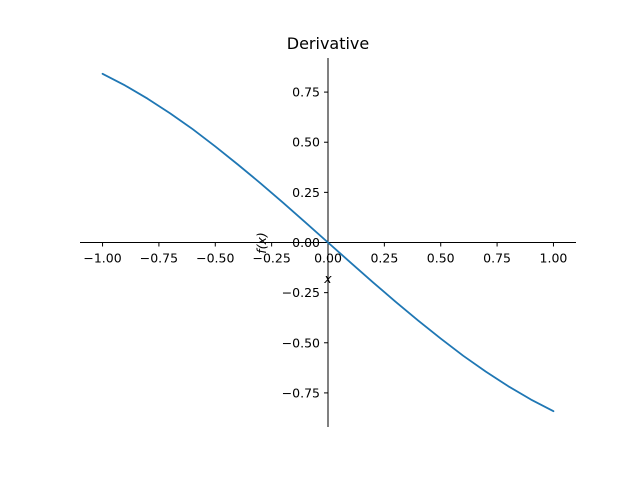 This screenshot has width=640, height=480. What do you see at coordinates (301, 292) in the screenshot?
I see `y-tick-label: −0.25` at bounding box center [301, 292].